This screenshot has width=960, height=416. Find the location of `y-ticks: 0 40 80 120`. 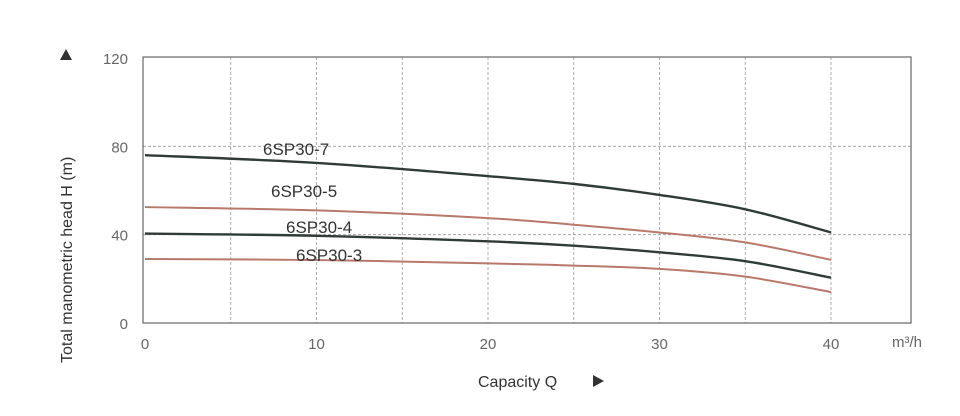

y-ticks: 0 40 80 120 is located at coordinates (115, 192).